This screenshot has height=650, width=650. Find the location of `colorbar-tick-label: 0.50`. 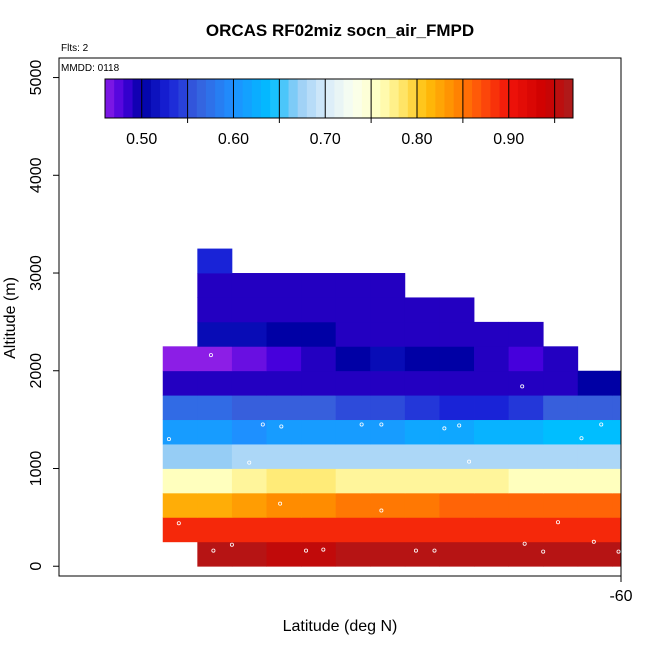

colorbar-tick-label: 0.50 is located at coordinates (141, 139).